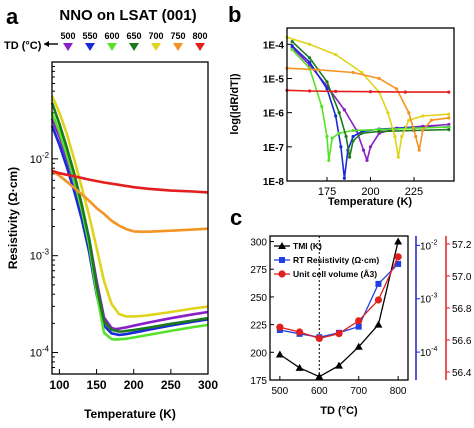 This screenshot has height=428, width=474. Describe the element at coordinates (258, 353) in the screenshot. I see `panel-c-left-tick-label: 200` at that location.